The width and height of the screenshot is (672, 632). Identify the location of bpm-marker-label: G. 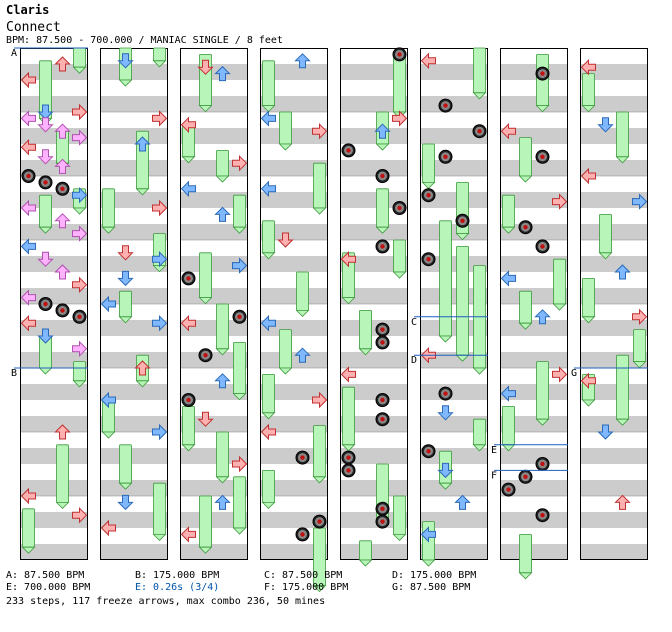
(574, 373).